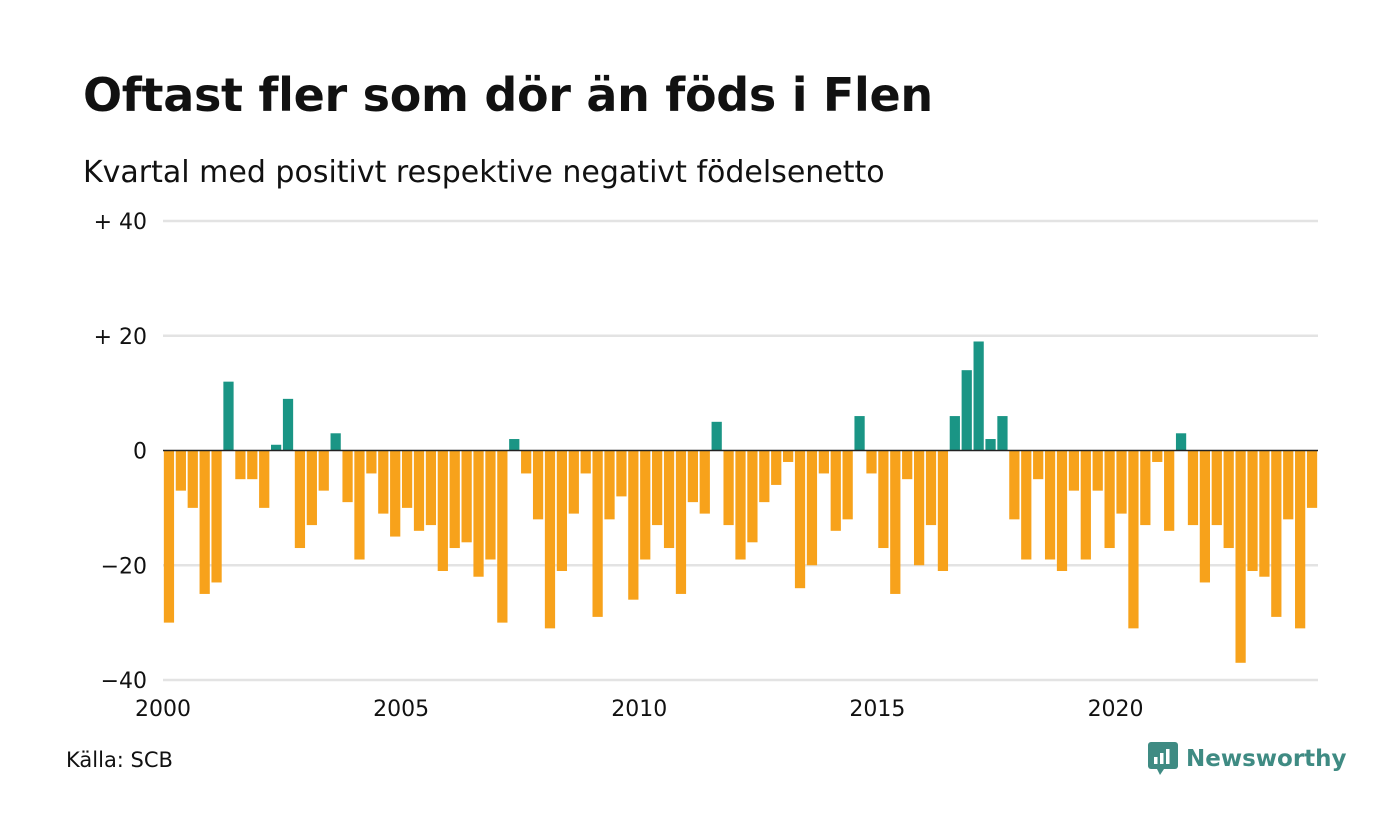  What do you see at coordinates (163, 709) in the screenshot?
I see `x-tick-label: 2000` at bounding box center [163, 709].